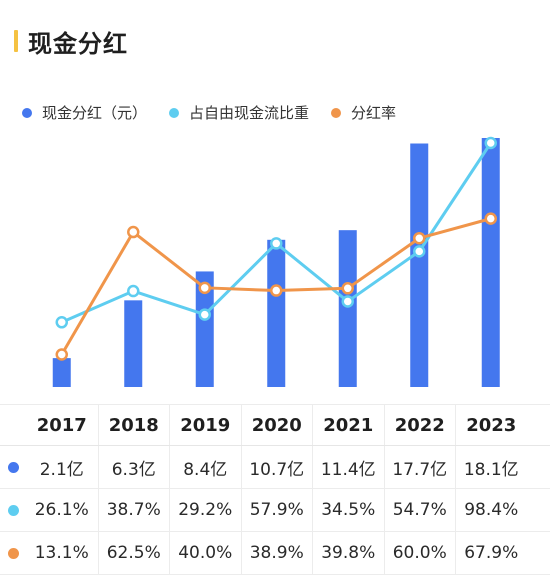  What do you see at coordinates (336, 112) in the screenshot?
I see `legend-marker-payout` at bounding box center [336, 112].